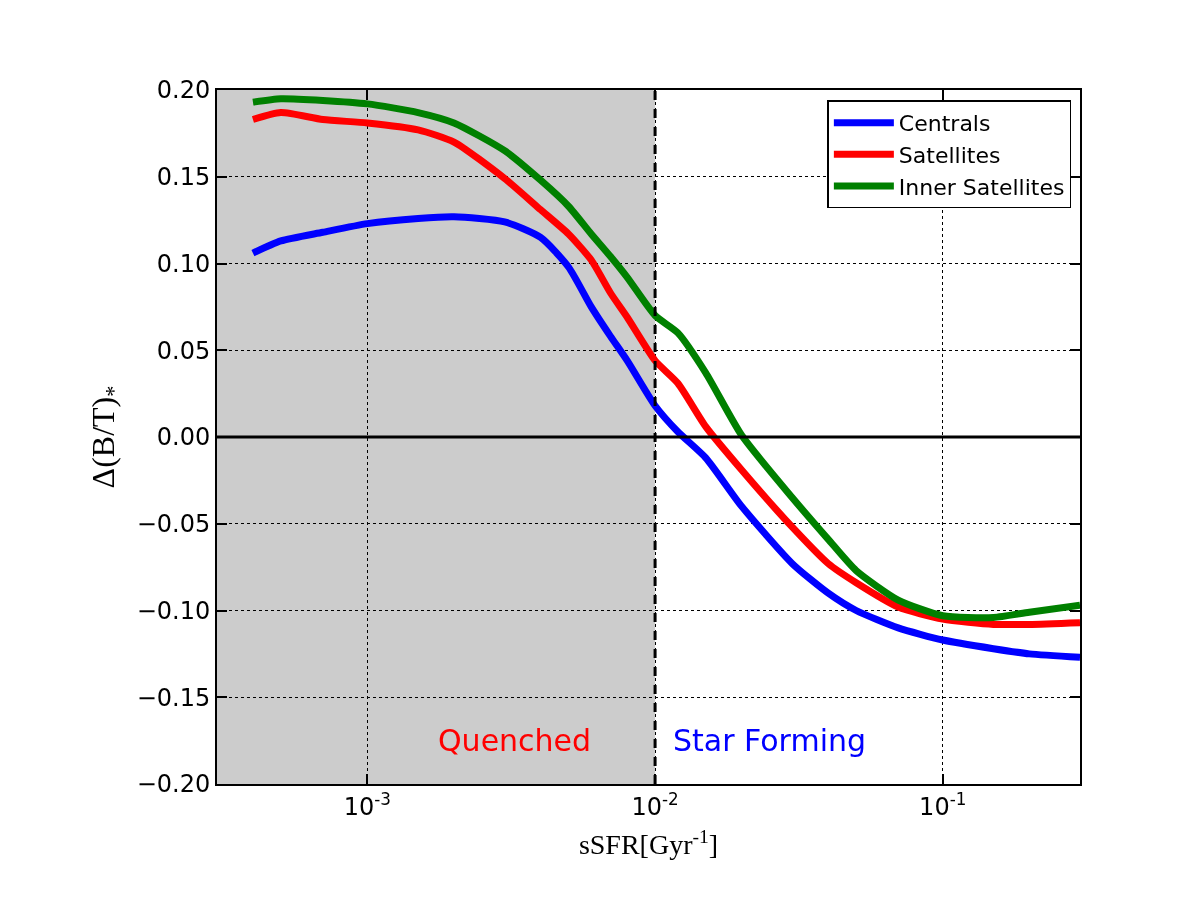  What do you see at coordinates (183, 90) in the screenshot?
I see `y-tick-label: 0.20` at bounding box center [183, 90].